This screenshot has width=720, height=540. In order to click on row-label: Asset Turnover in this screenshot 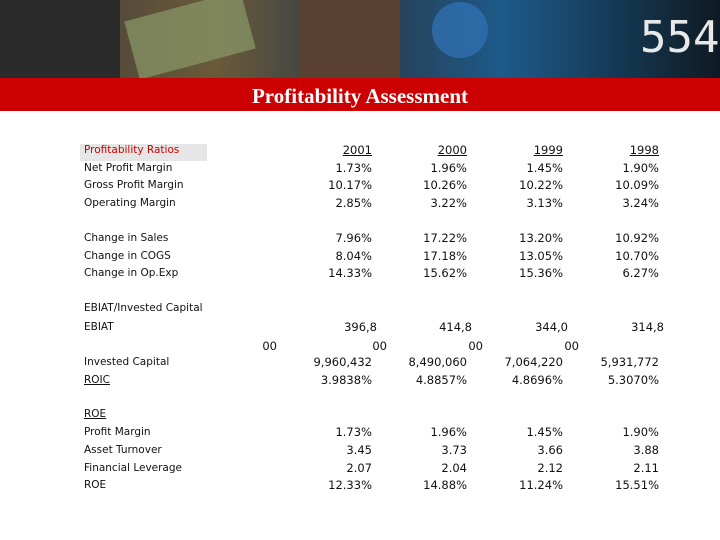, I will do `click(123, 450)`.